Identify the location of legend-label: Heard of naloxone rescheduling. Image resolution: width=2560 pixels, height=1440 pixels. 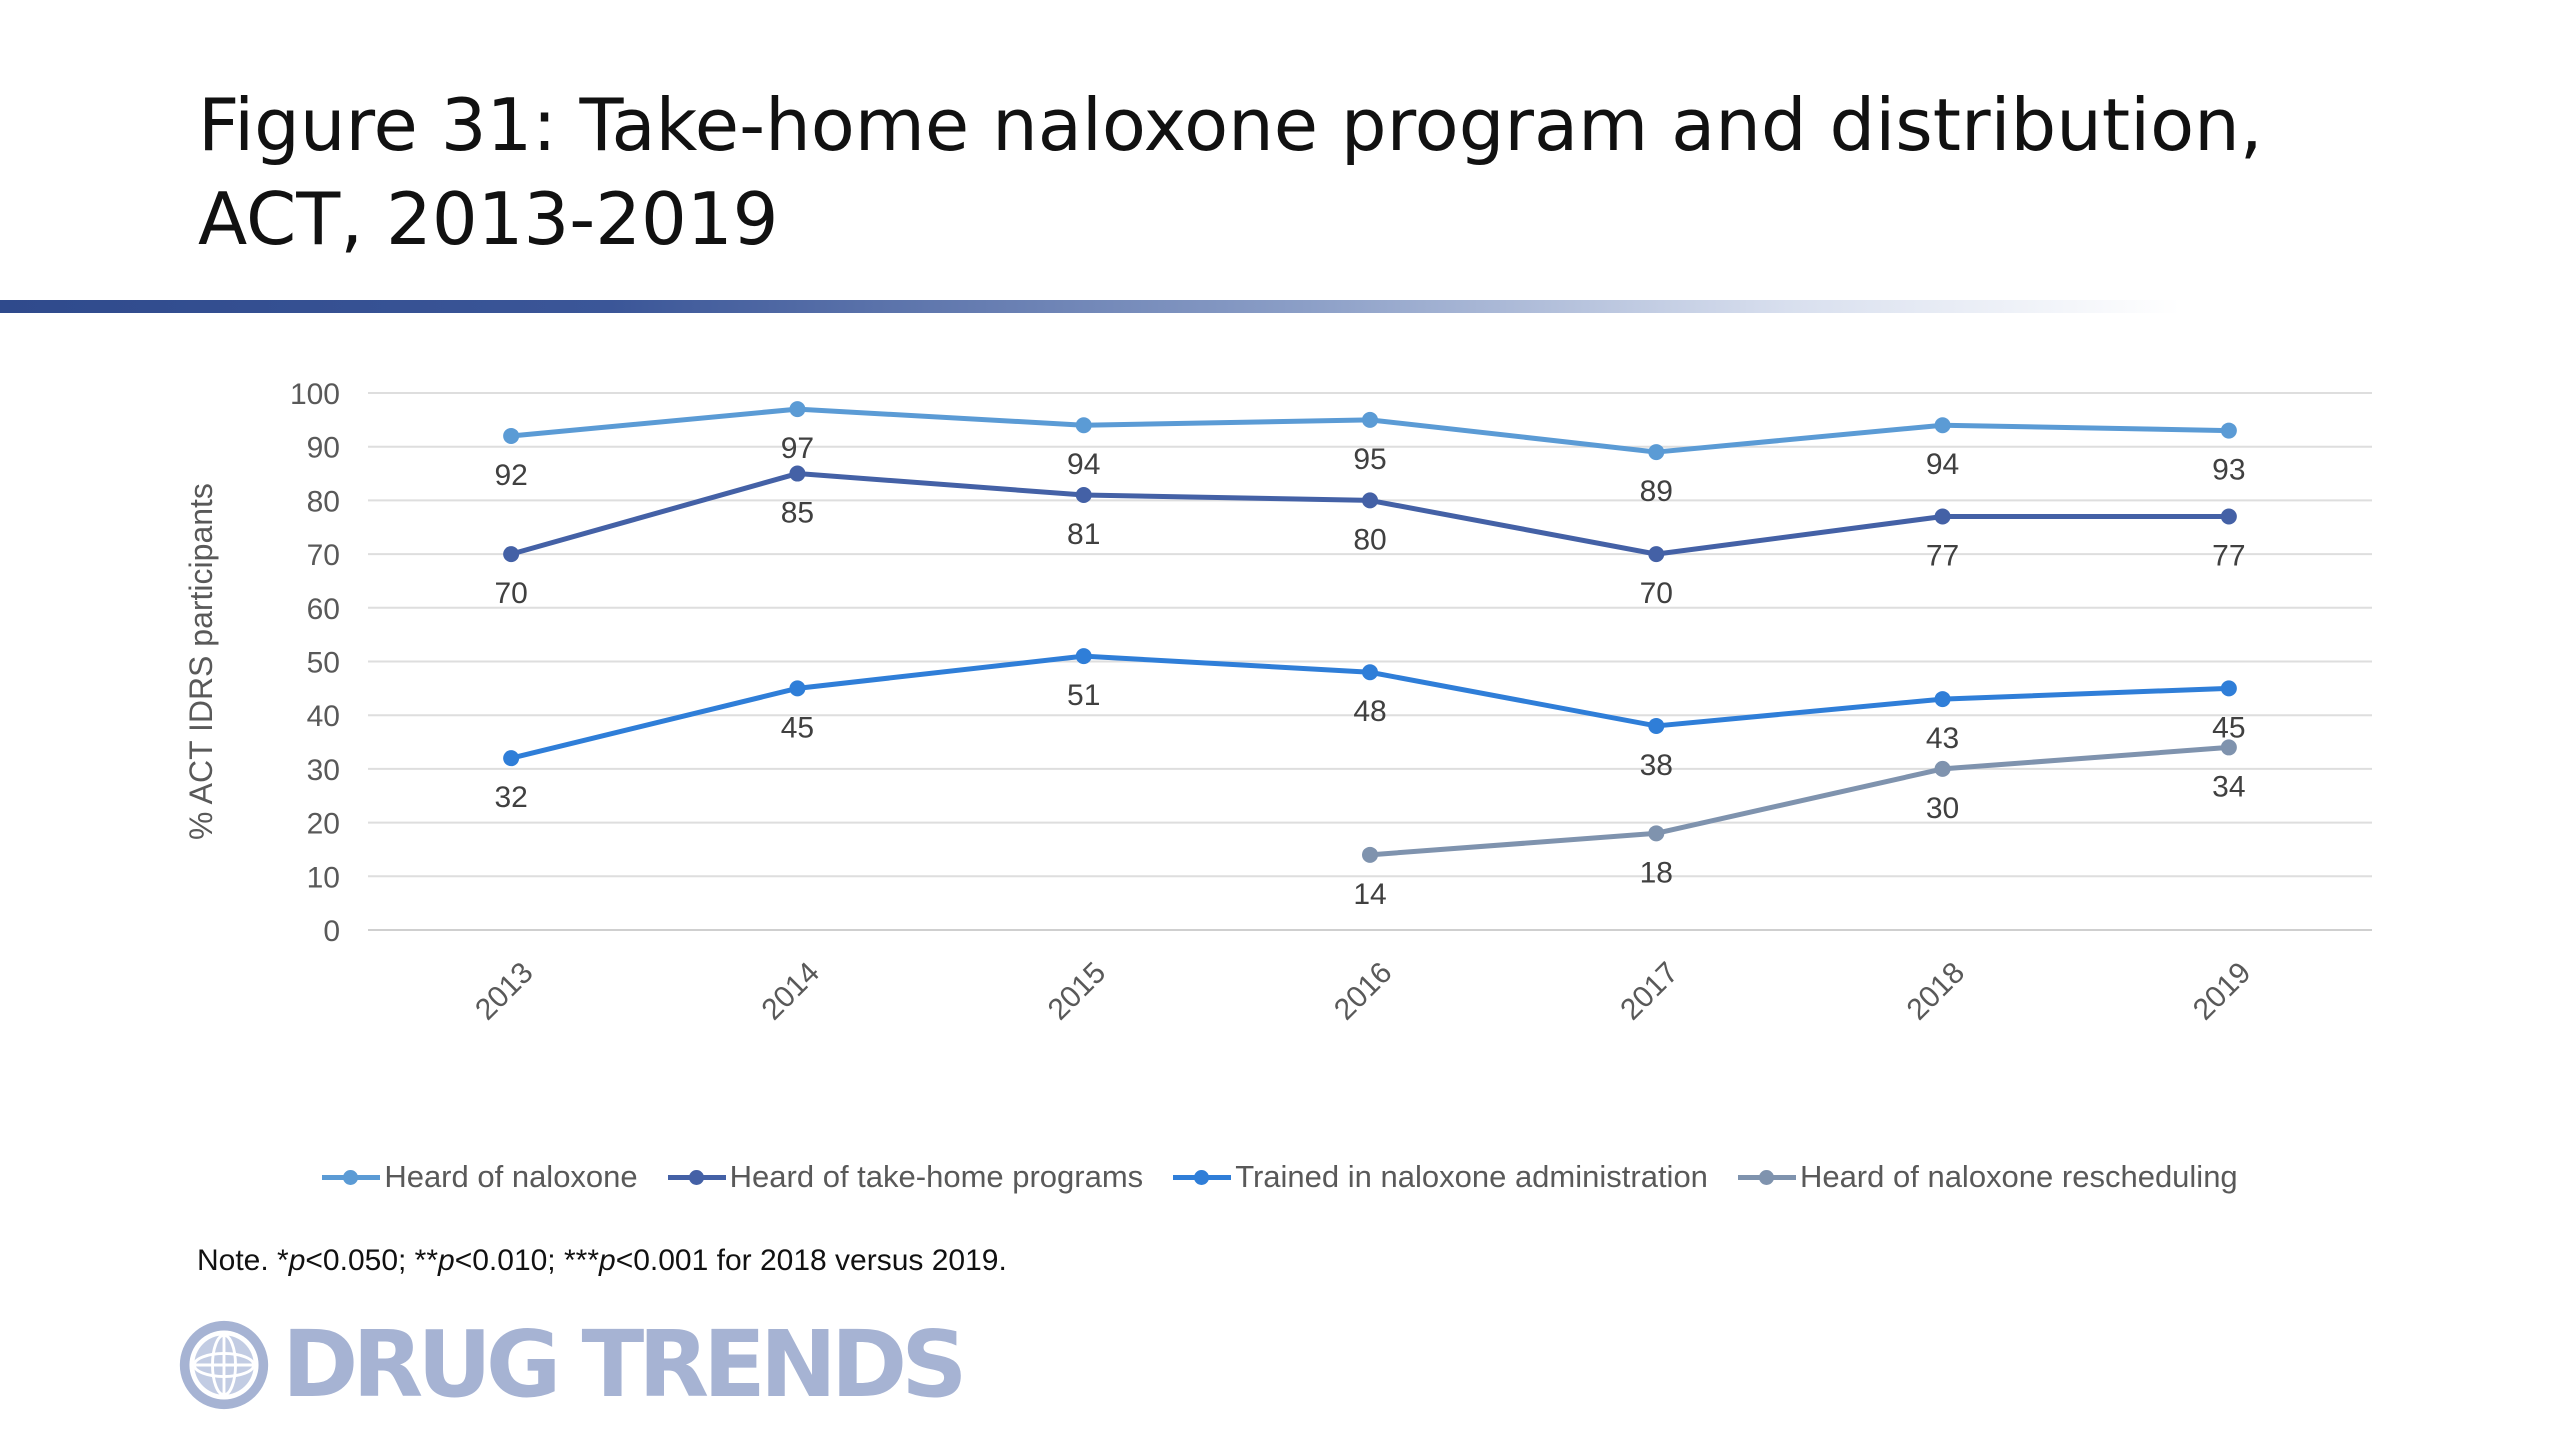
(2018, 1176).